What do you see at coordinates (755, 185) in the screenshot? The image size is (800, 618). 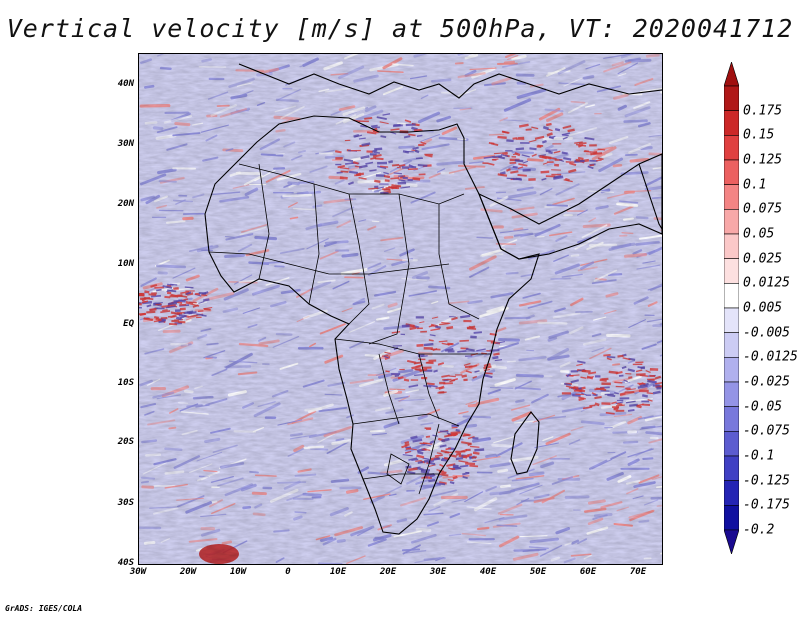 I see `colorbar-tick-label: 0.1` at bounding box center [755, 185].